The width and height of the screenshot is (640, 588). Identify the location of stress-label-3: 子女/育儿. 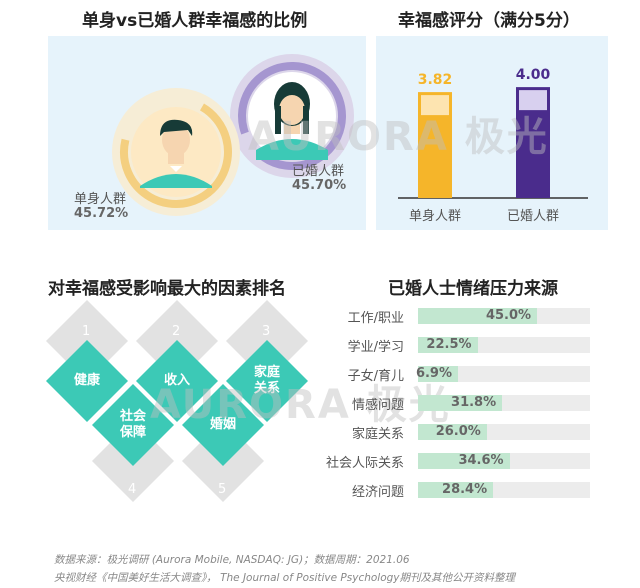
(375, 376).